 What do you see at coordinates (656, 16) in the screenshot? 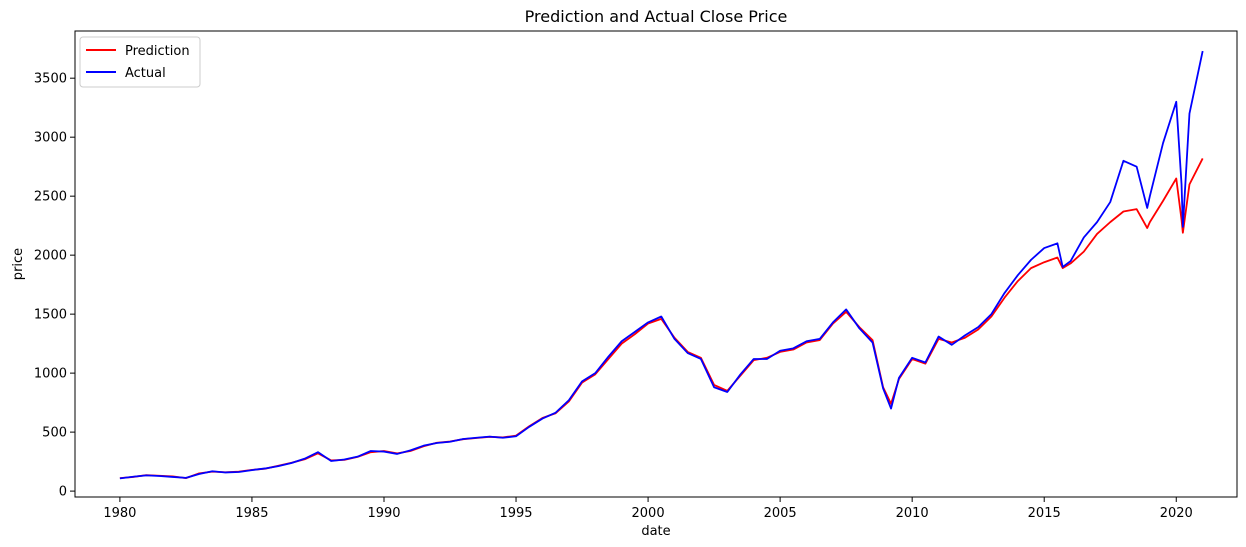
I see `chart-title: Prediction and Actual Close Price` at bounding box center [656, 16].